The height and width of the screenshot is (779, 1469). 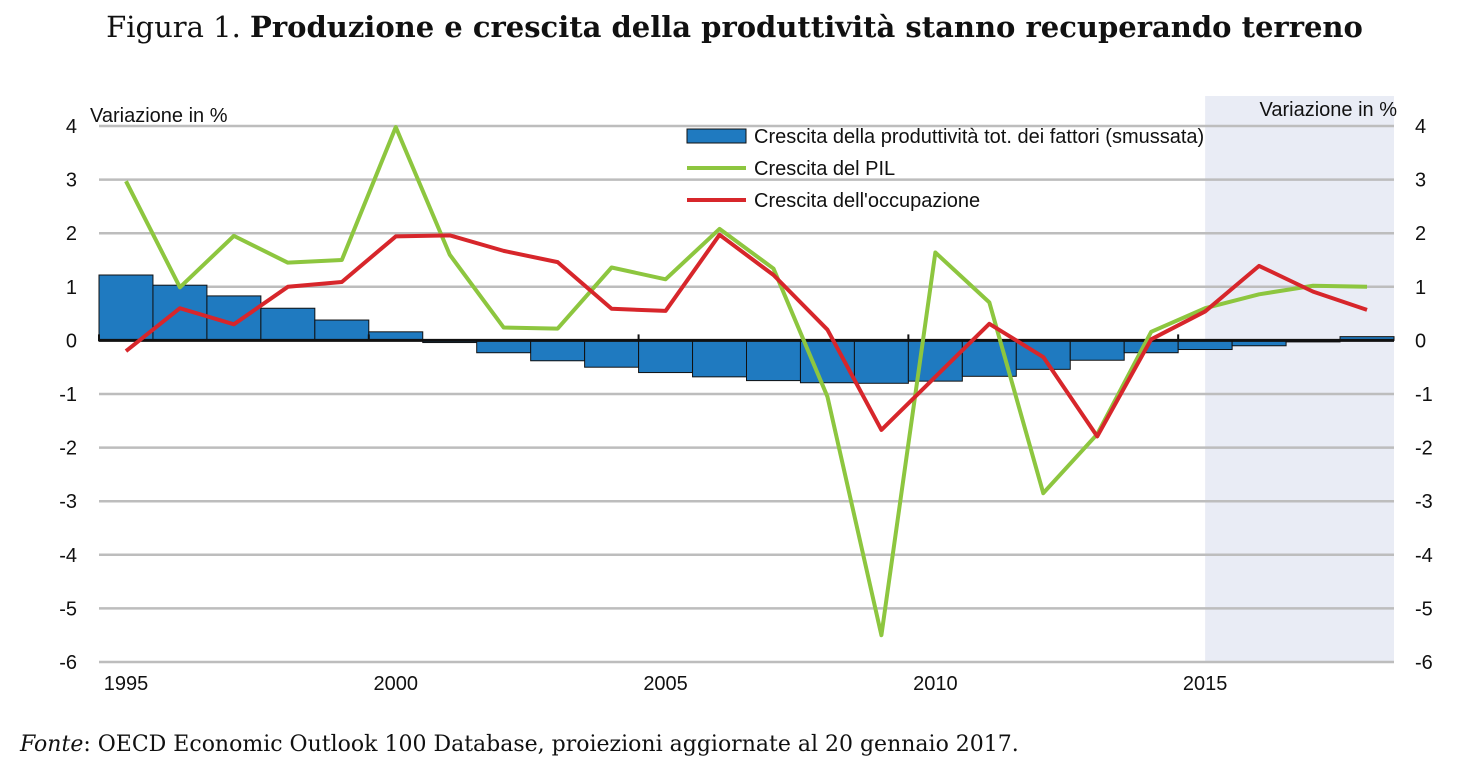 What do you see at coordinates (159, 116) in the screenshot?
I see `y-axis-label-left: Variazione in %` at bounding box center [159, 116].